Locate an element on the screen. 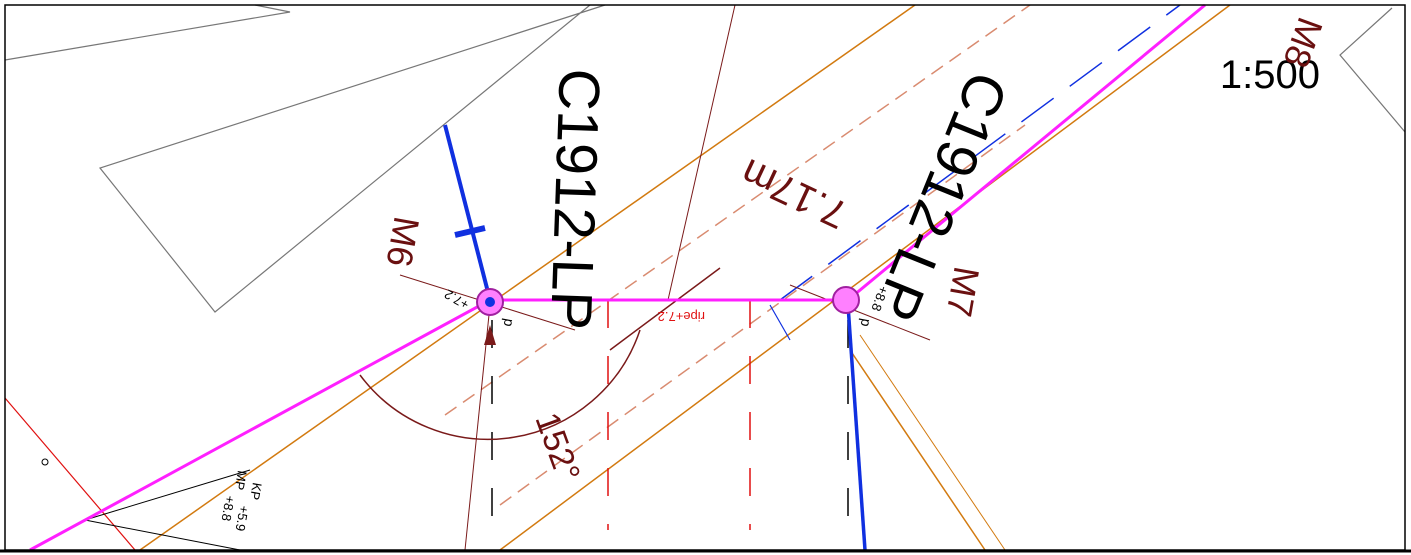  pole-mark: M7 is located at coordinates (962, 292).